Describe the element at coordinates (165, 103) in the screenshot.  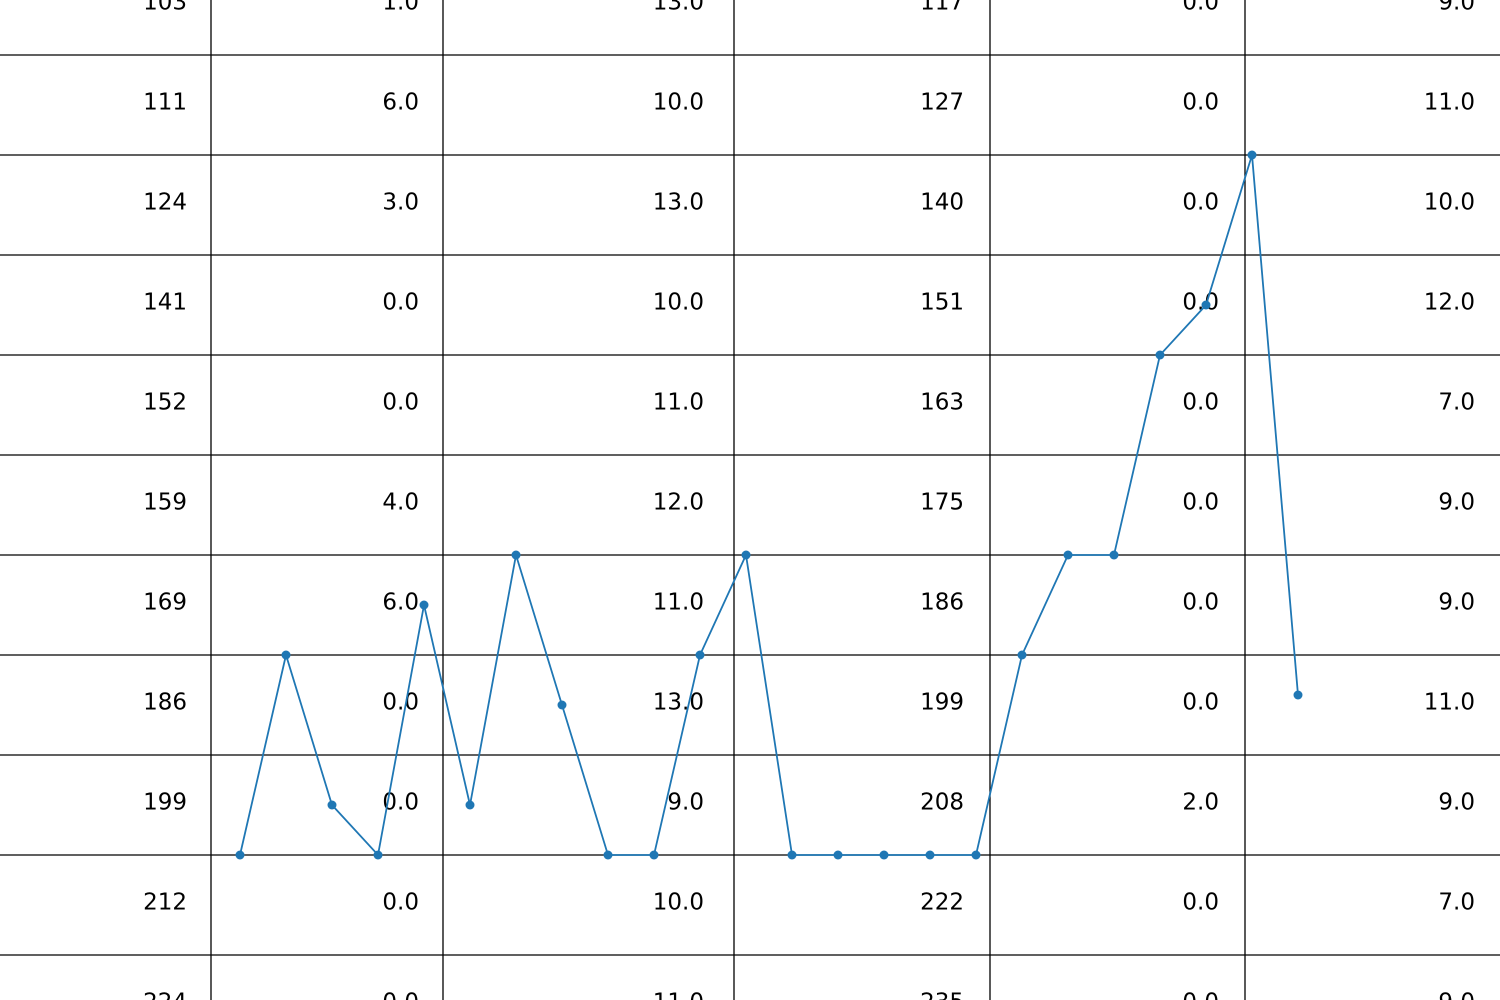
I see `cell: 111` at that location.